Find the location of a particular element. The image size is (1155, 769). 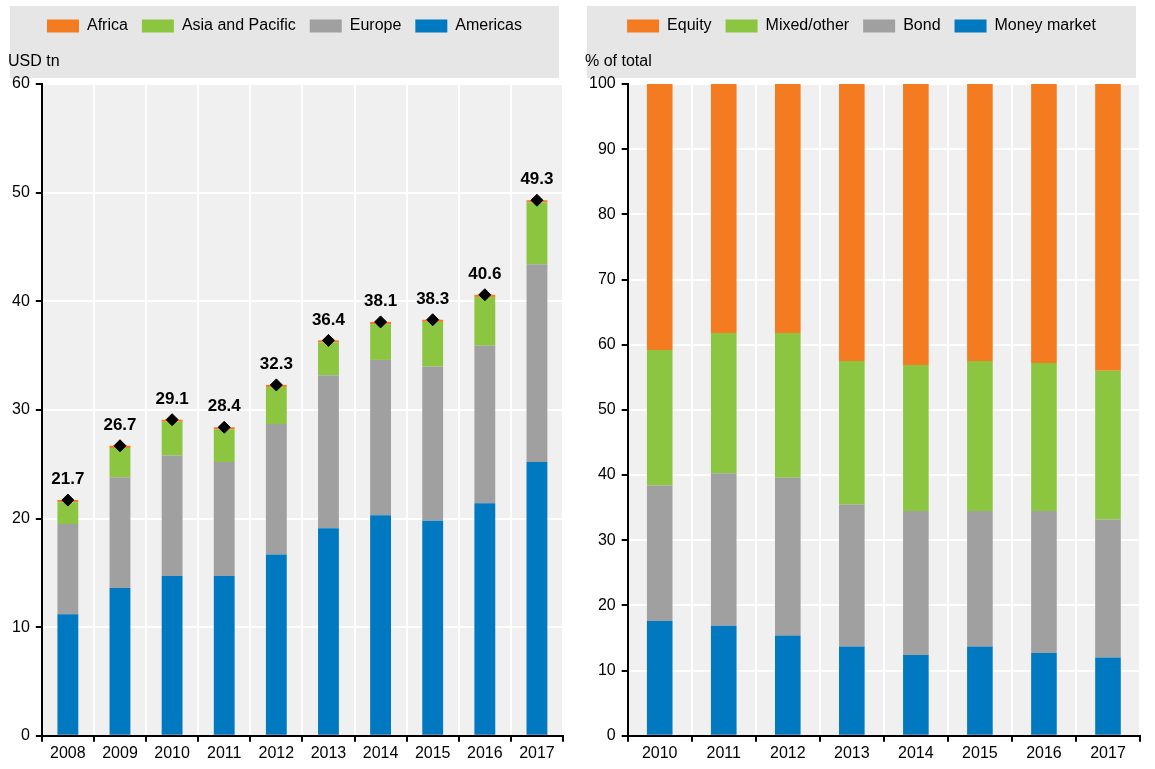

y-tick-label: 80 is located at coordinates (606, 213).